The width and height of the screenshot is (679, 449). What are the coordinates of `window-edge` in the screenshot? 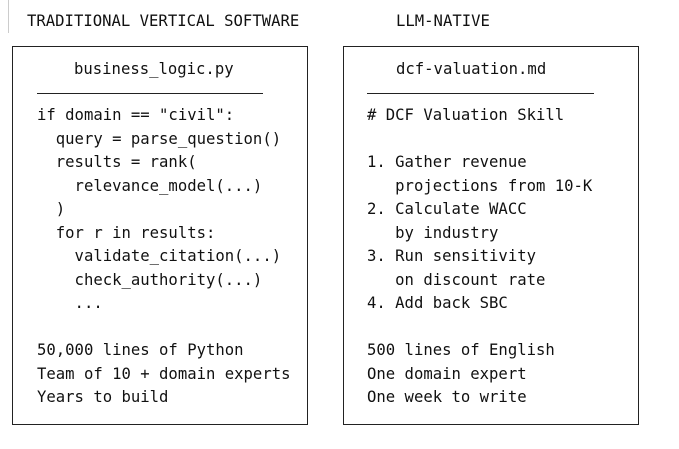 It's located at (8, 16).